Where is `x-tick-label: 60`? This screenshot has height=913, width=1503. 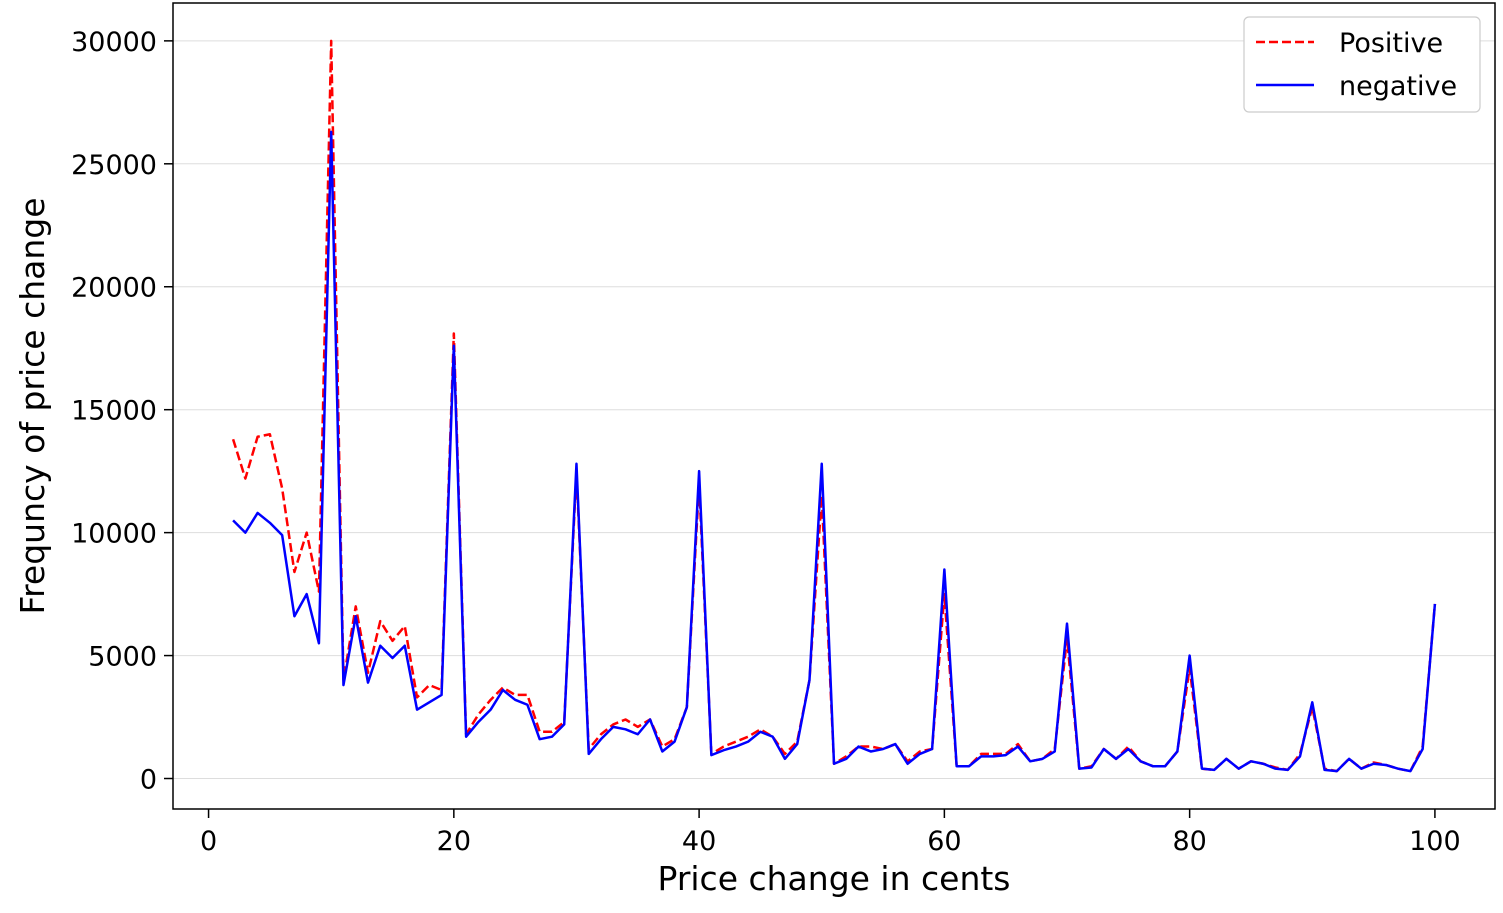 x-tick-label: 60 is located at coordinates (944, 841).